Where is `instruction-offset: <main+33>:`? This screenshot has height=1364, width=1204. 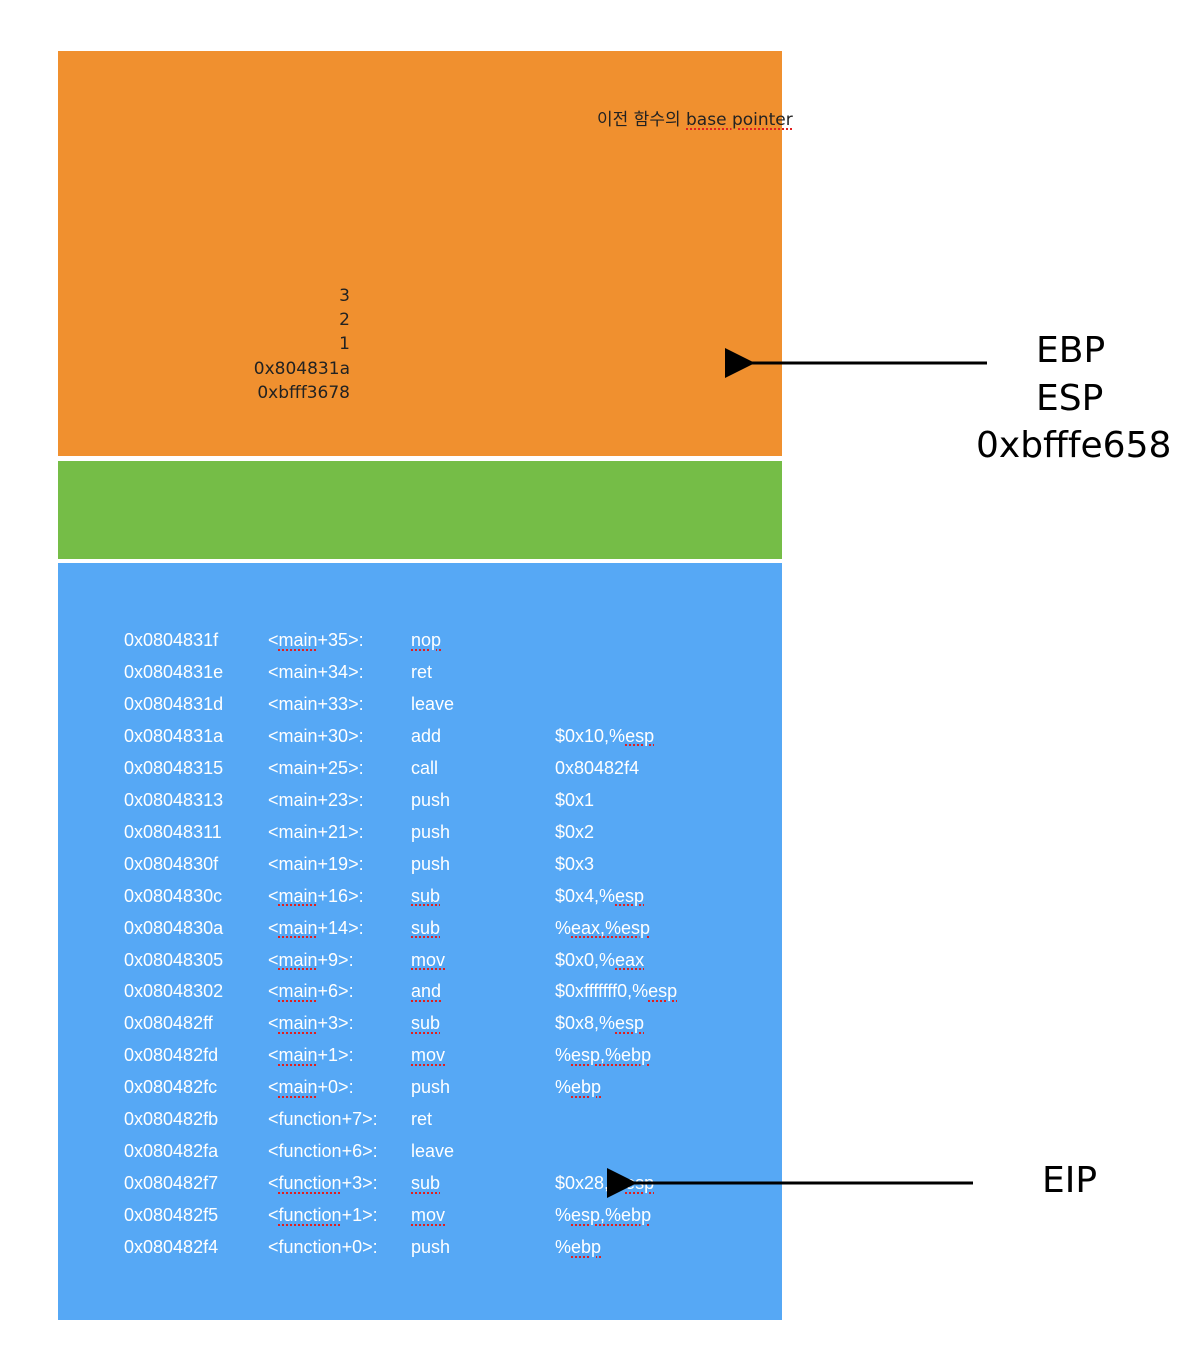 instruction-offset: <main+33>: is located at coordinates (316, 703).